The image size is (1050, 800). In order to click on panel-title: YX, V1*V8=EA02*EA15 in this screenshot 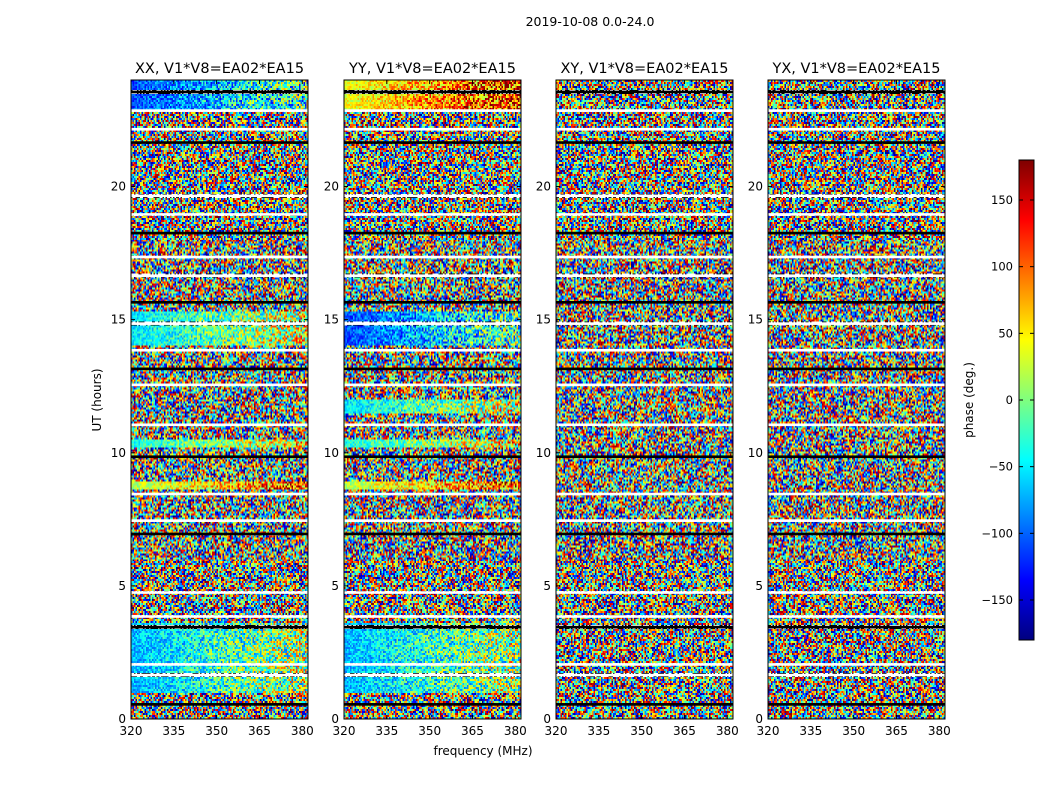, I will do `click(855, 69)`.